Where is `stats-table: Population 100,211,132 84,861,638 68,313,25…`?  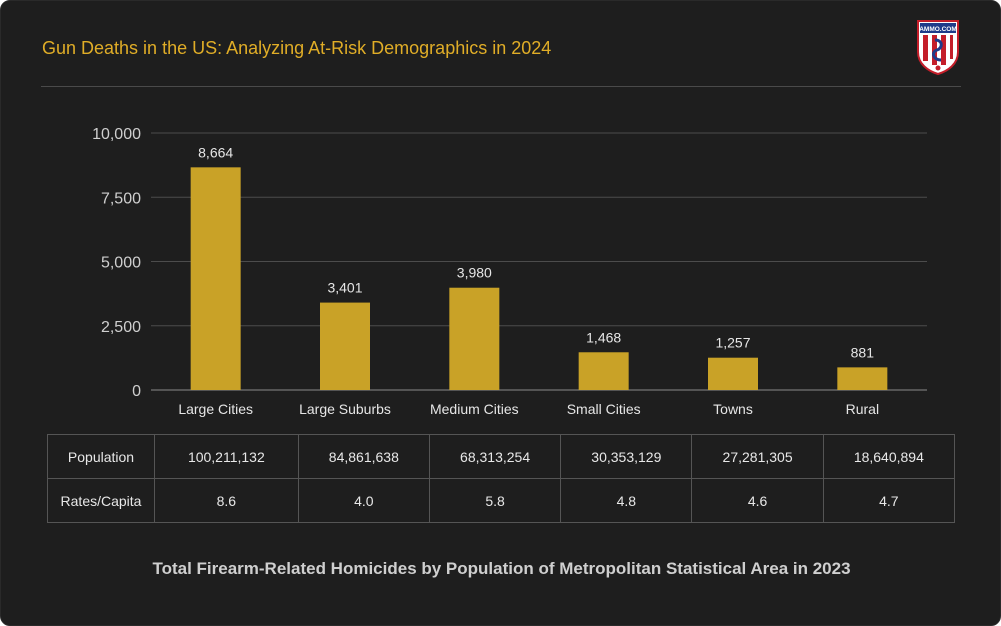 stats-table: Population 100,211,132 84,861,638 68,313,25… is located at coordinates (501, 478).